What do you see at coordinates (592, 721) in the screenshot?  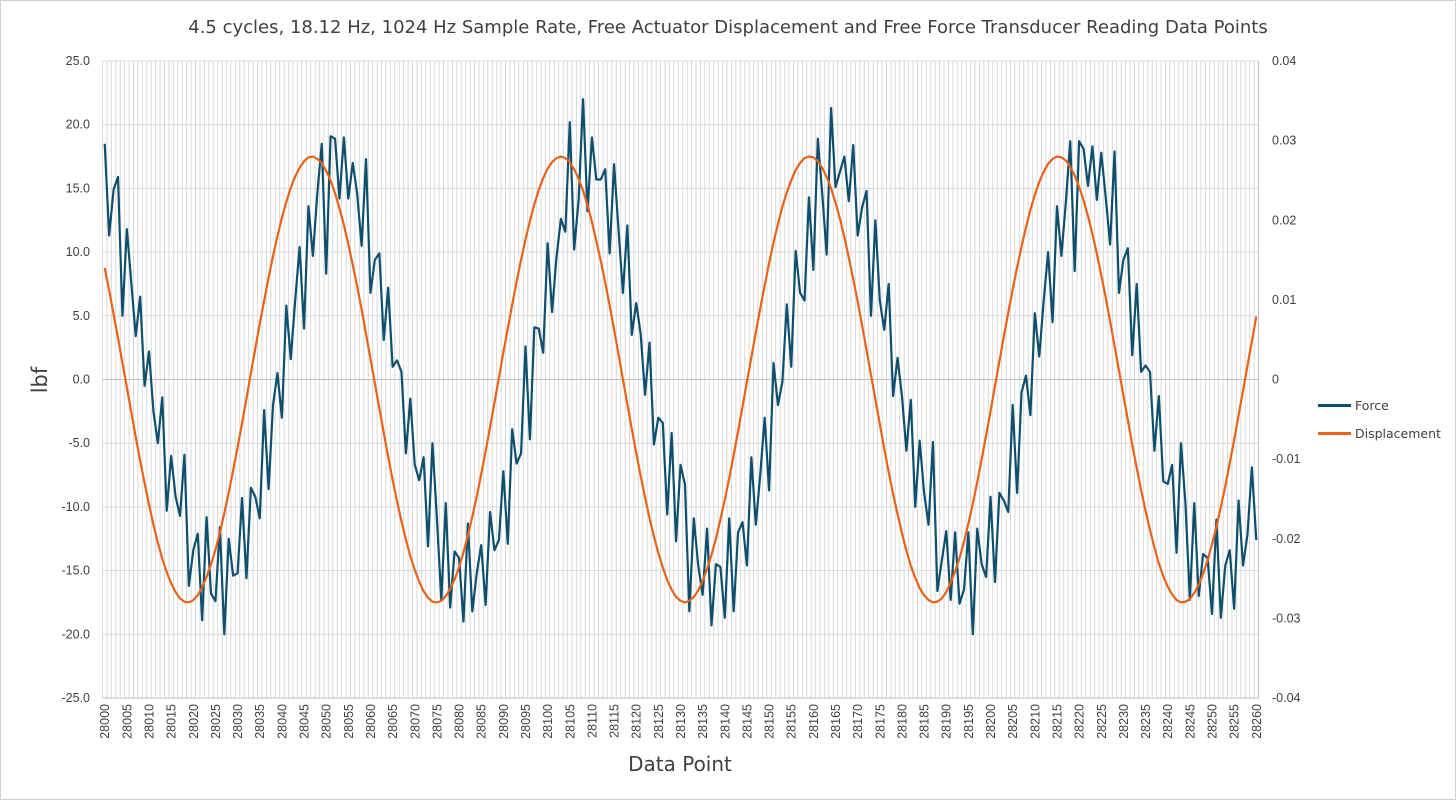 I see `x-tick-label: 28110` at bounding box center [592, 721].